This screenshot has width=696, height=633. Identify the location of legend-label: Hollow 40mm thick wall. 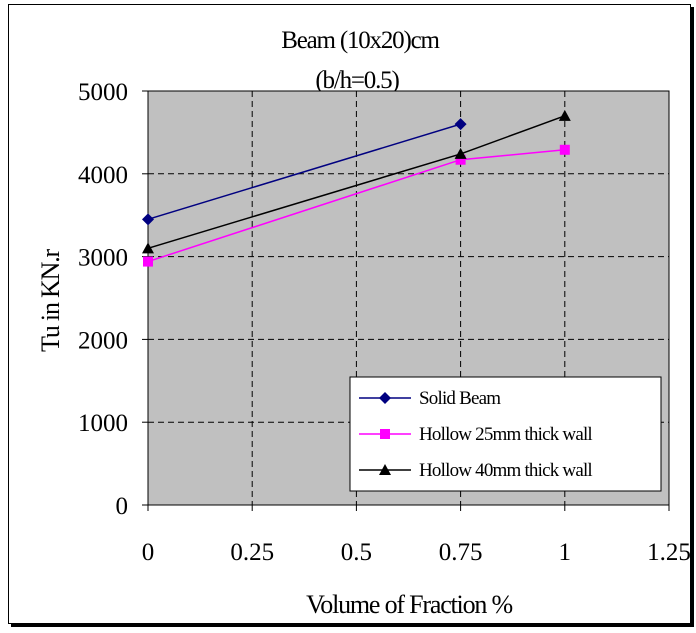
(505, 470).